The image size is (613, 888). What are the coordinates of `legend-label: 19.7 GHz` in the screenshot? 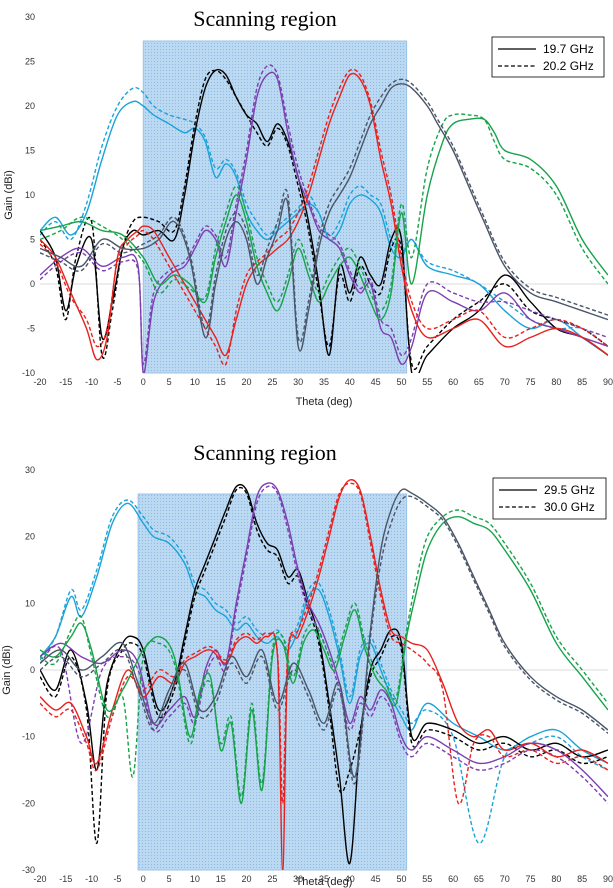 It's located at (568, 49).